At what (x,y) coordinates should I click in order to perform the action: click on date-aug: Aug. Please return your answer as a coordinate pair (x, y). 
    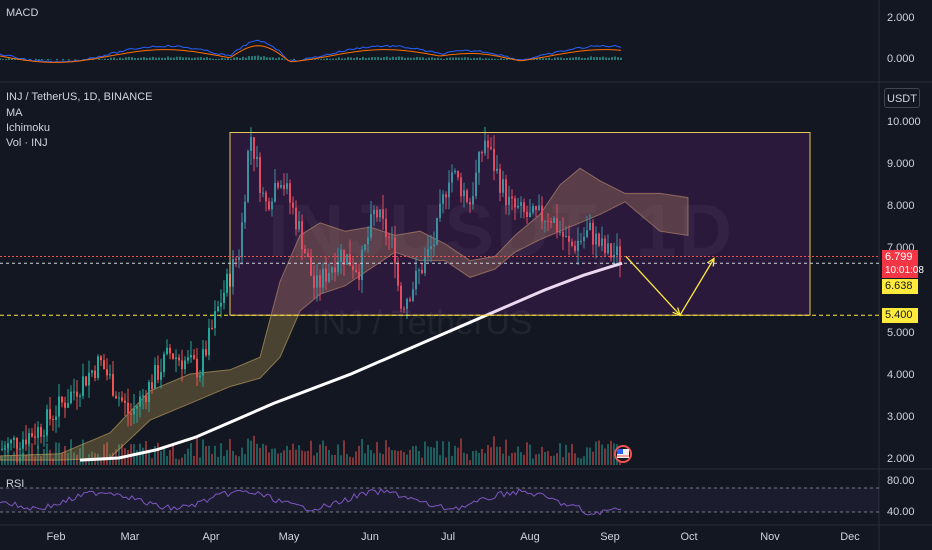
    Looking at the image, I should click on (530, 537).